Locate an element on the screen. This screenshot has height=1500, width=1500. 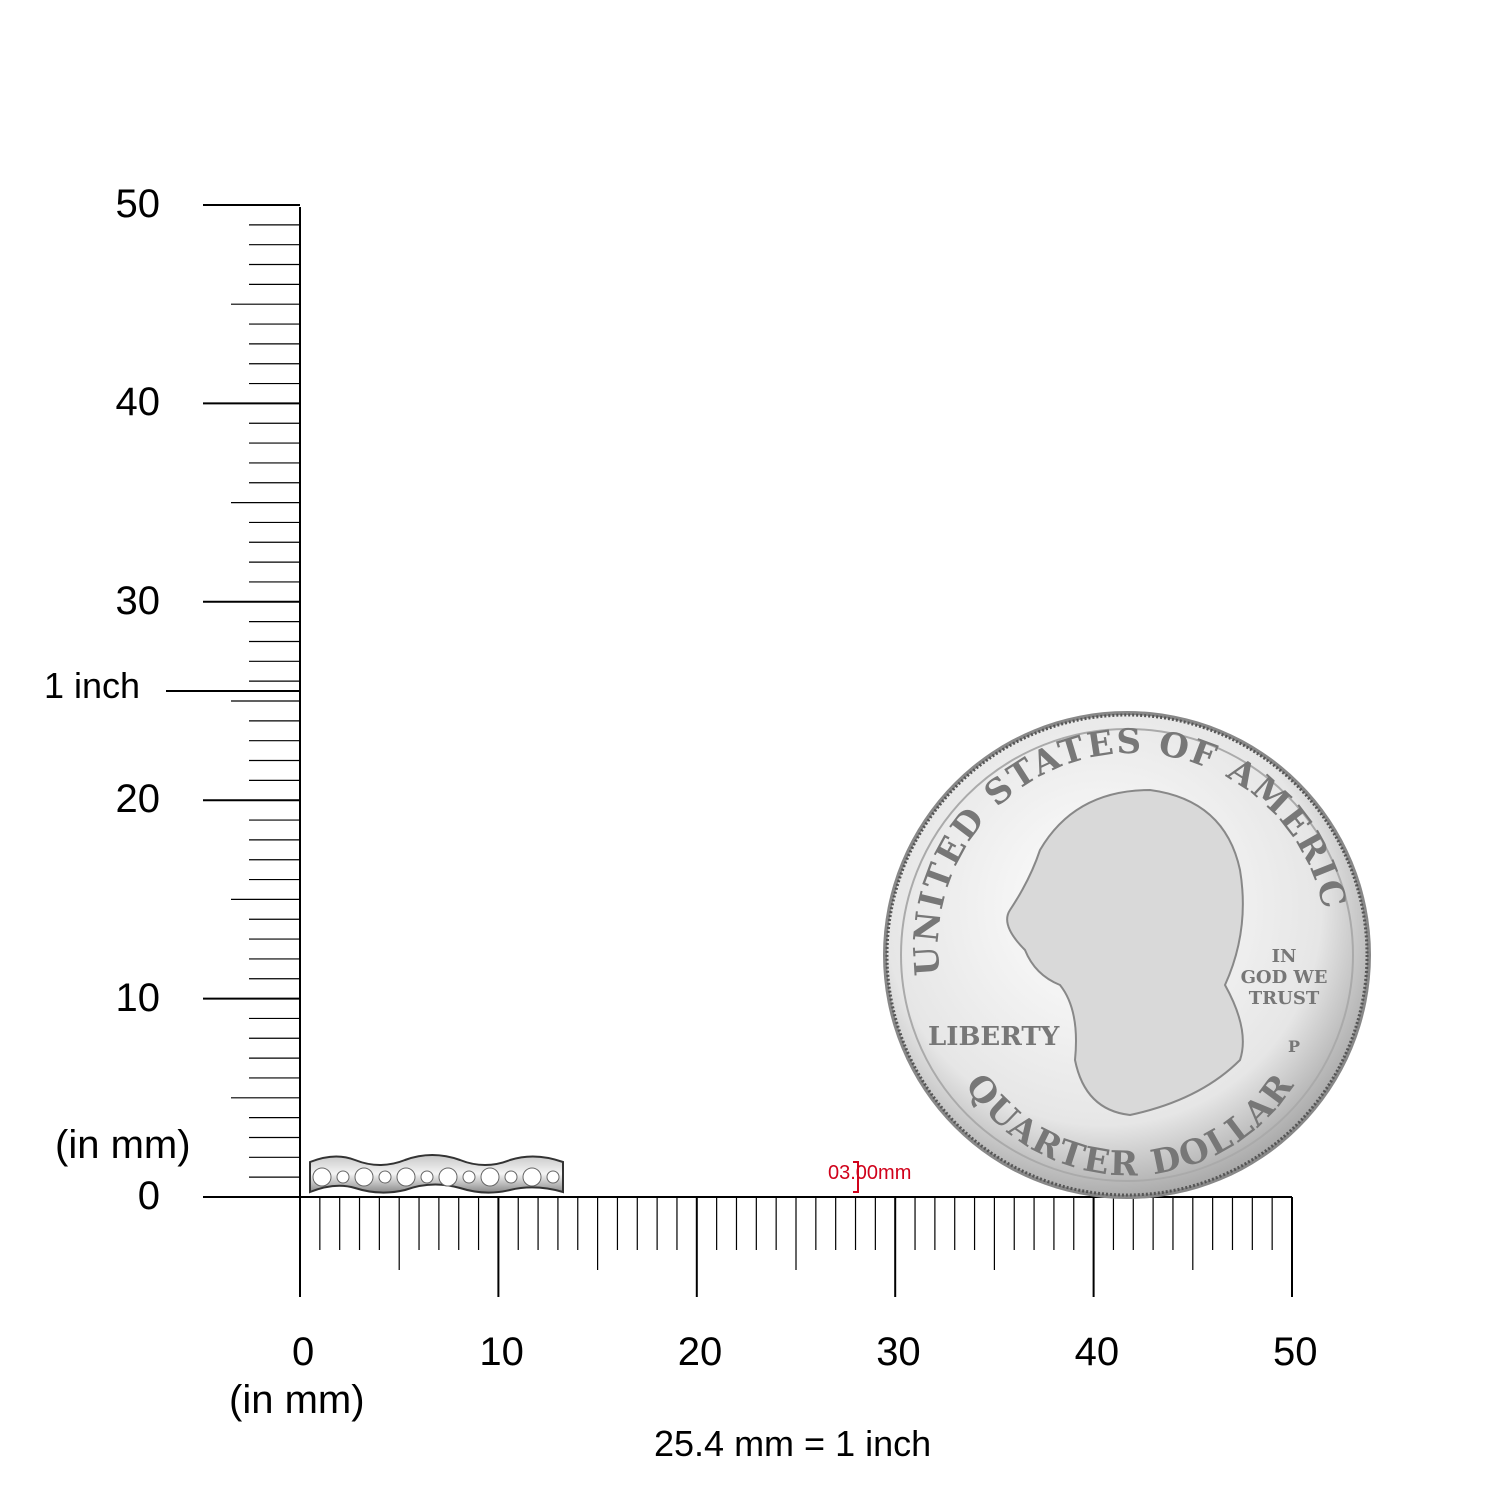
horizontal-tick-label: 40 is located at coordinates (1097, 1352).